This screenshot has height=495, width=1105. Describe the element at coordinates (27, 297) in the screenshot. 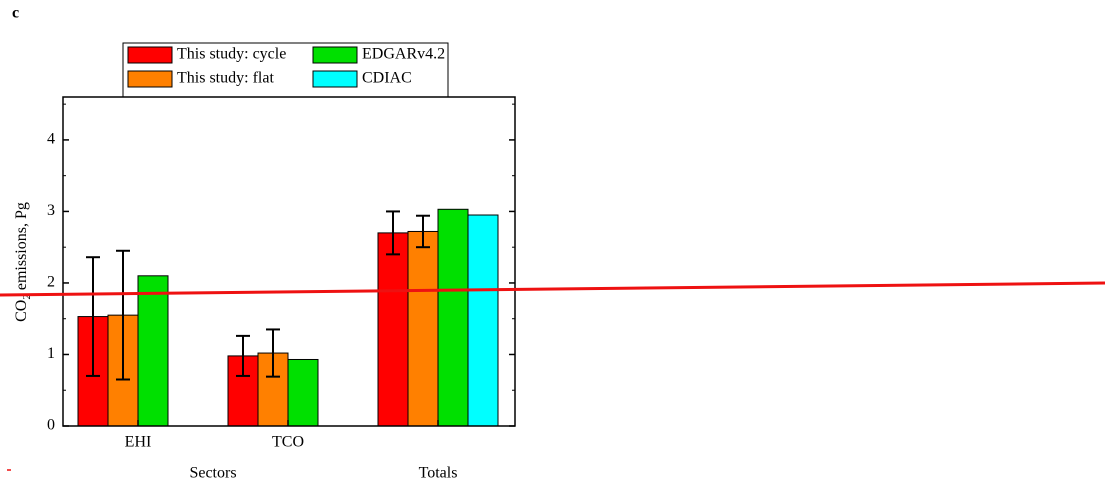

I see `y-label-sub: 2` at that location.